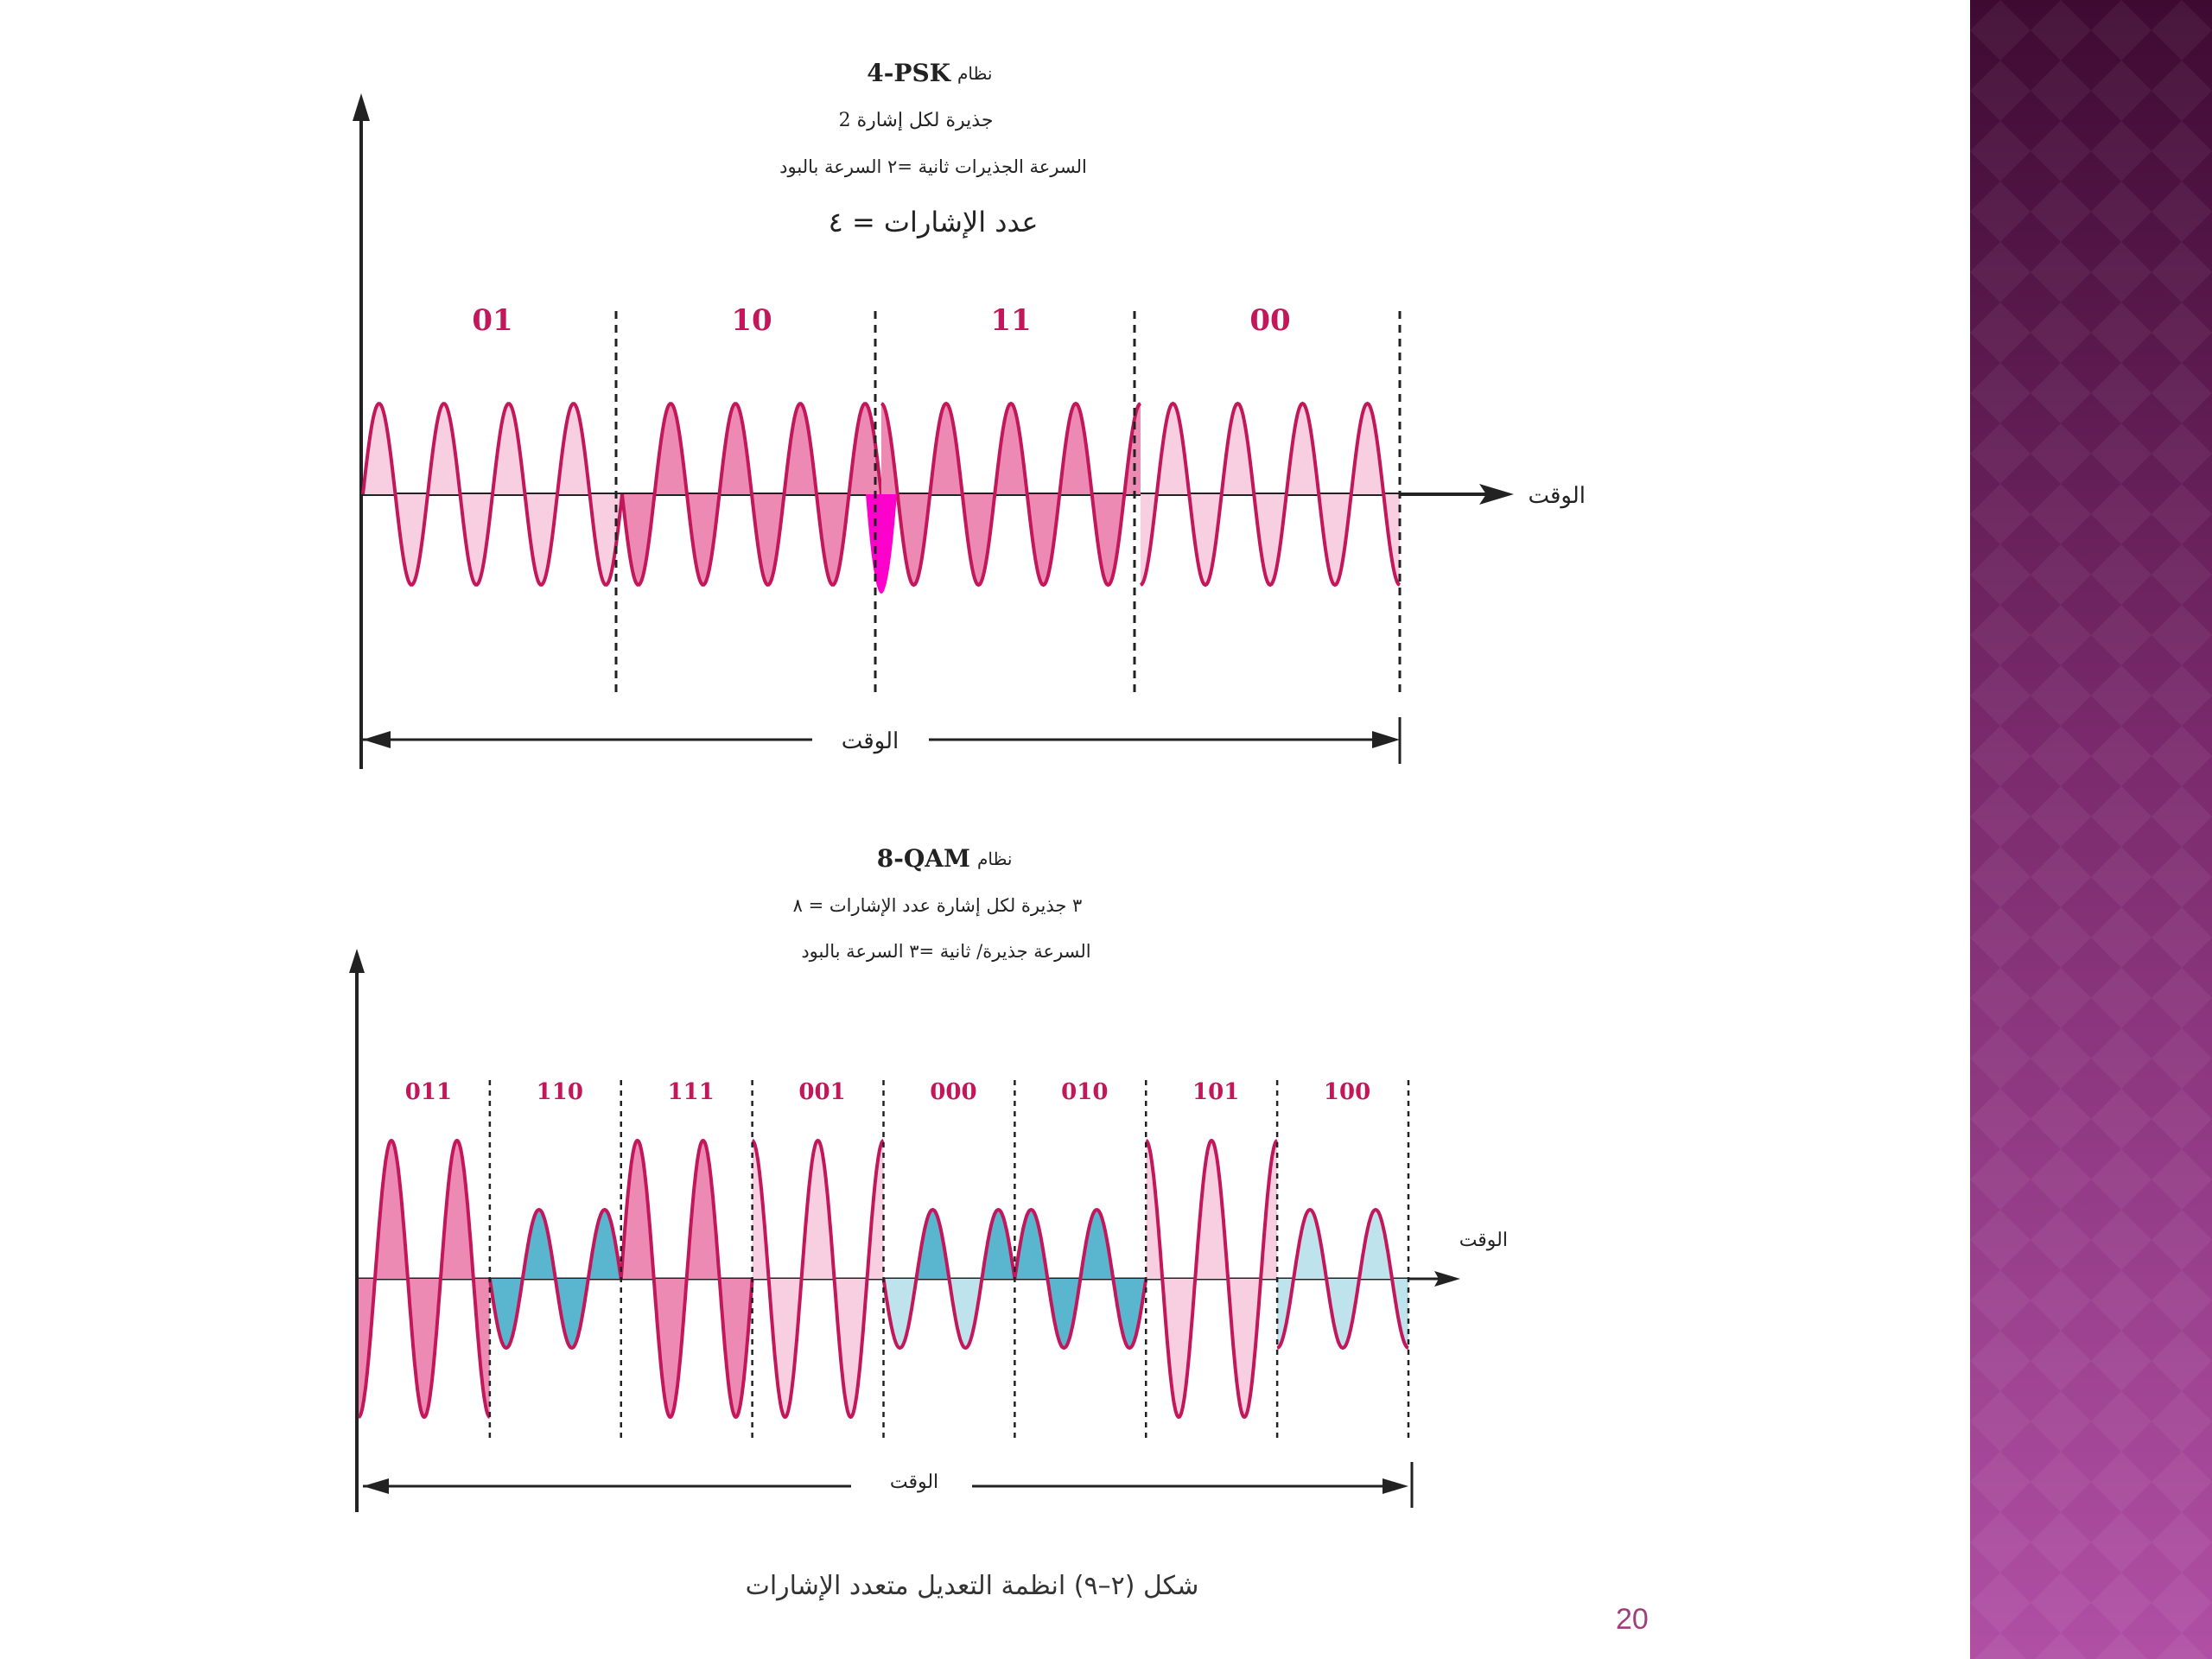 The image size is (2212, 1659). What do you see at coordinates (1496, 494) in the screenshot?
I see `psk-x-arrow` at bounding box center [1496, 494].